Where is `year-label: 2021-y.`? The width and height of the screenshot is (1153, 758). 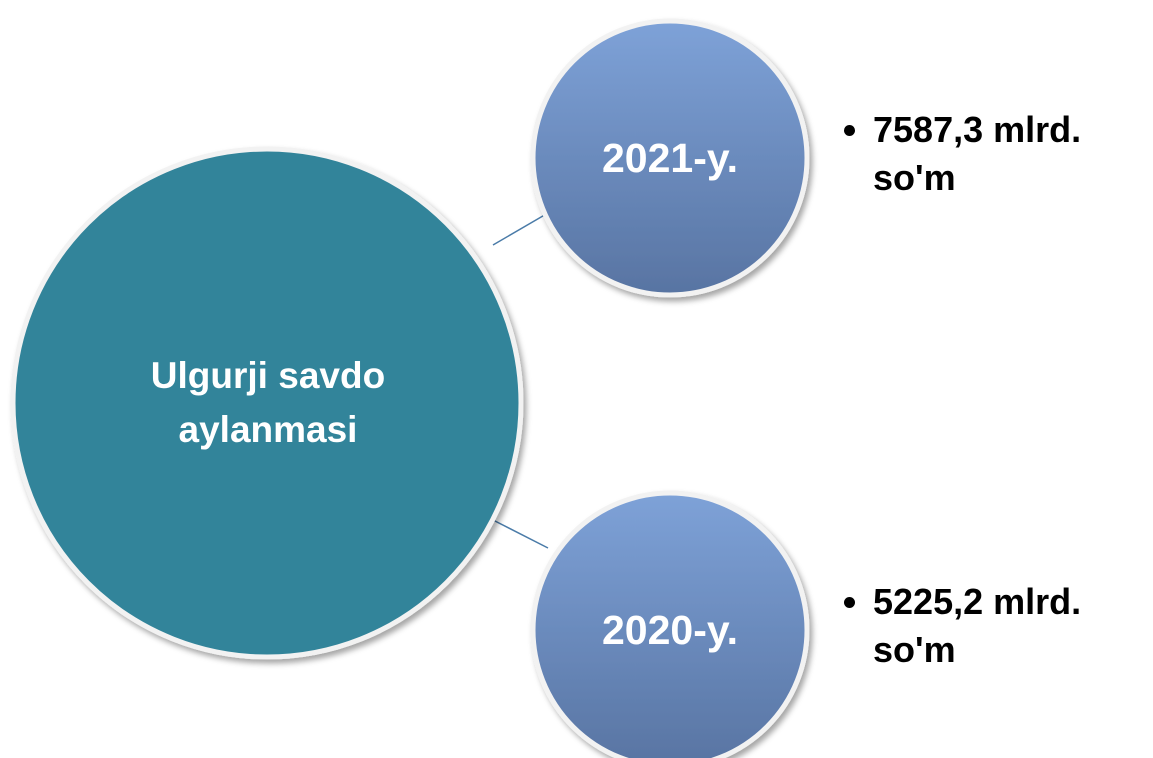
year-label: 2021-y. is located at coordinates (669, 157).